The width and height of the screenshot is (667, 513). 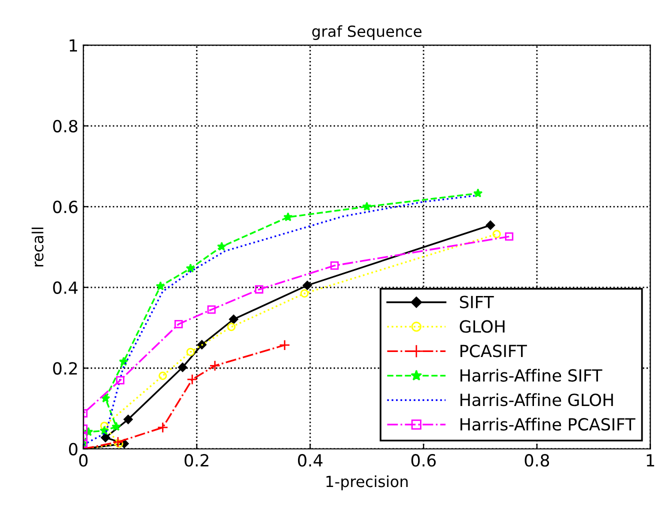 I want to click on legend-label: SIFT, so click(x=477, y=302).